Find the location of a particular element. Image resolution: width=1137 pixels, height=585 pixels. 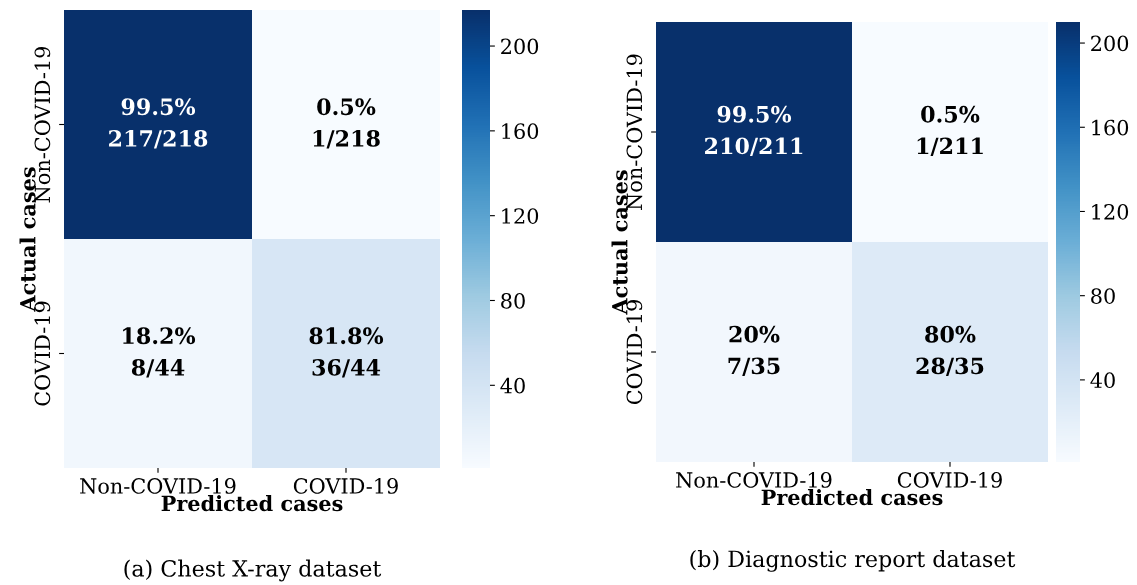

data-label: 0.5% 1/211 is located at coordinates (950, 131).